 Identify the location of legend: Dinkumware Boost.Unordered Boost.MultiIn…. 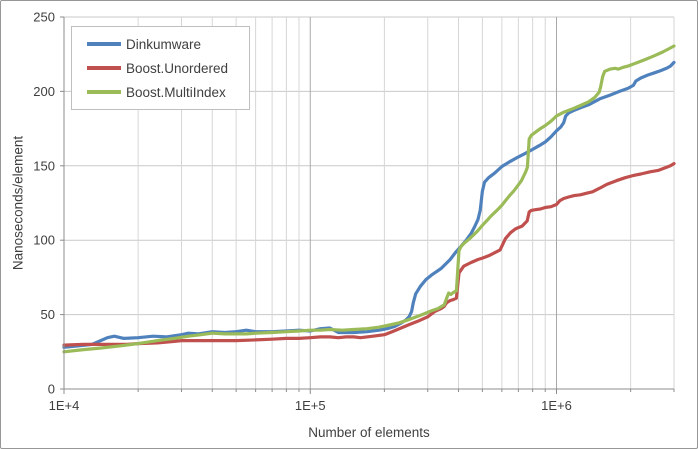
(160, 68).